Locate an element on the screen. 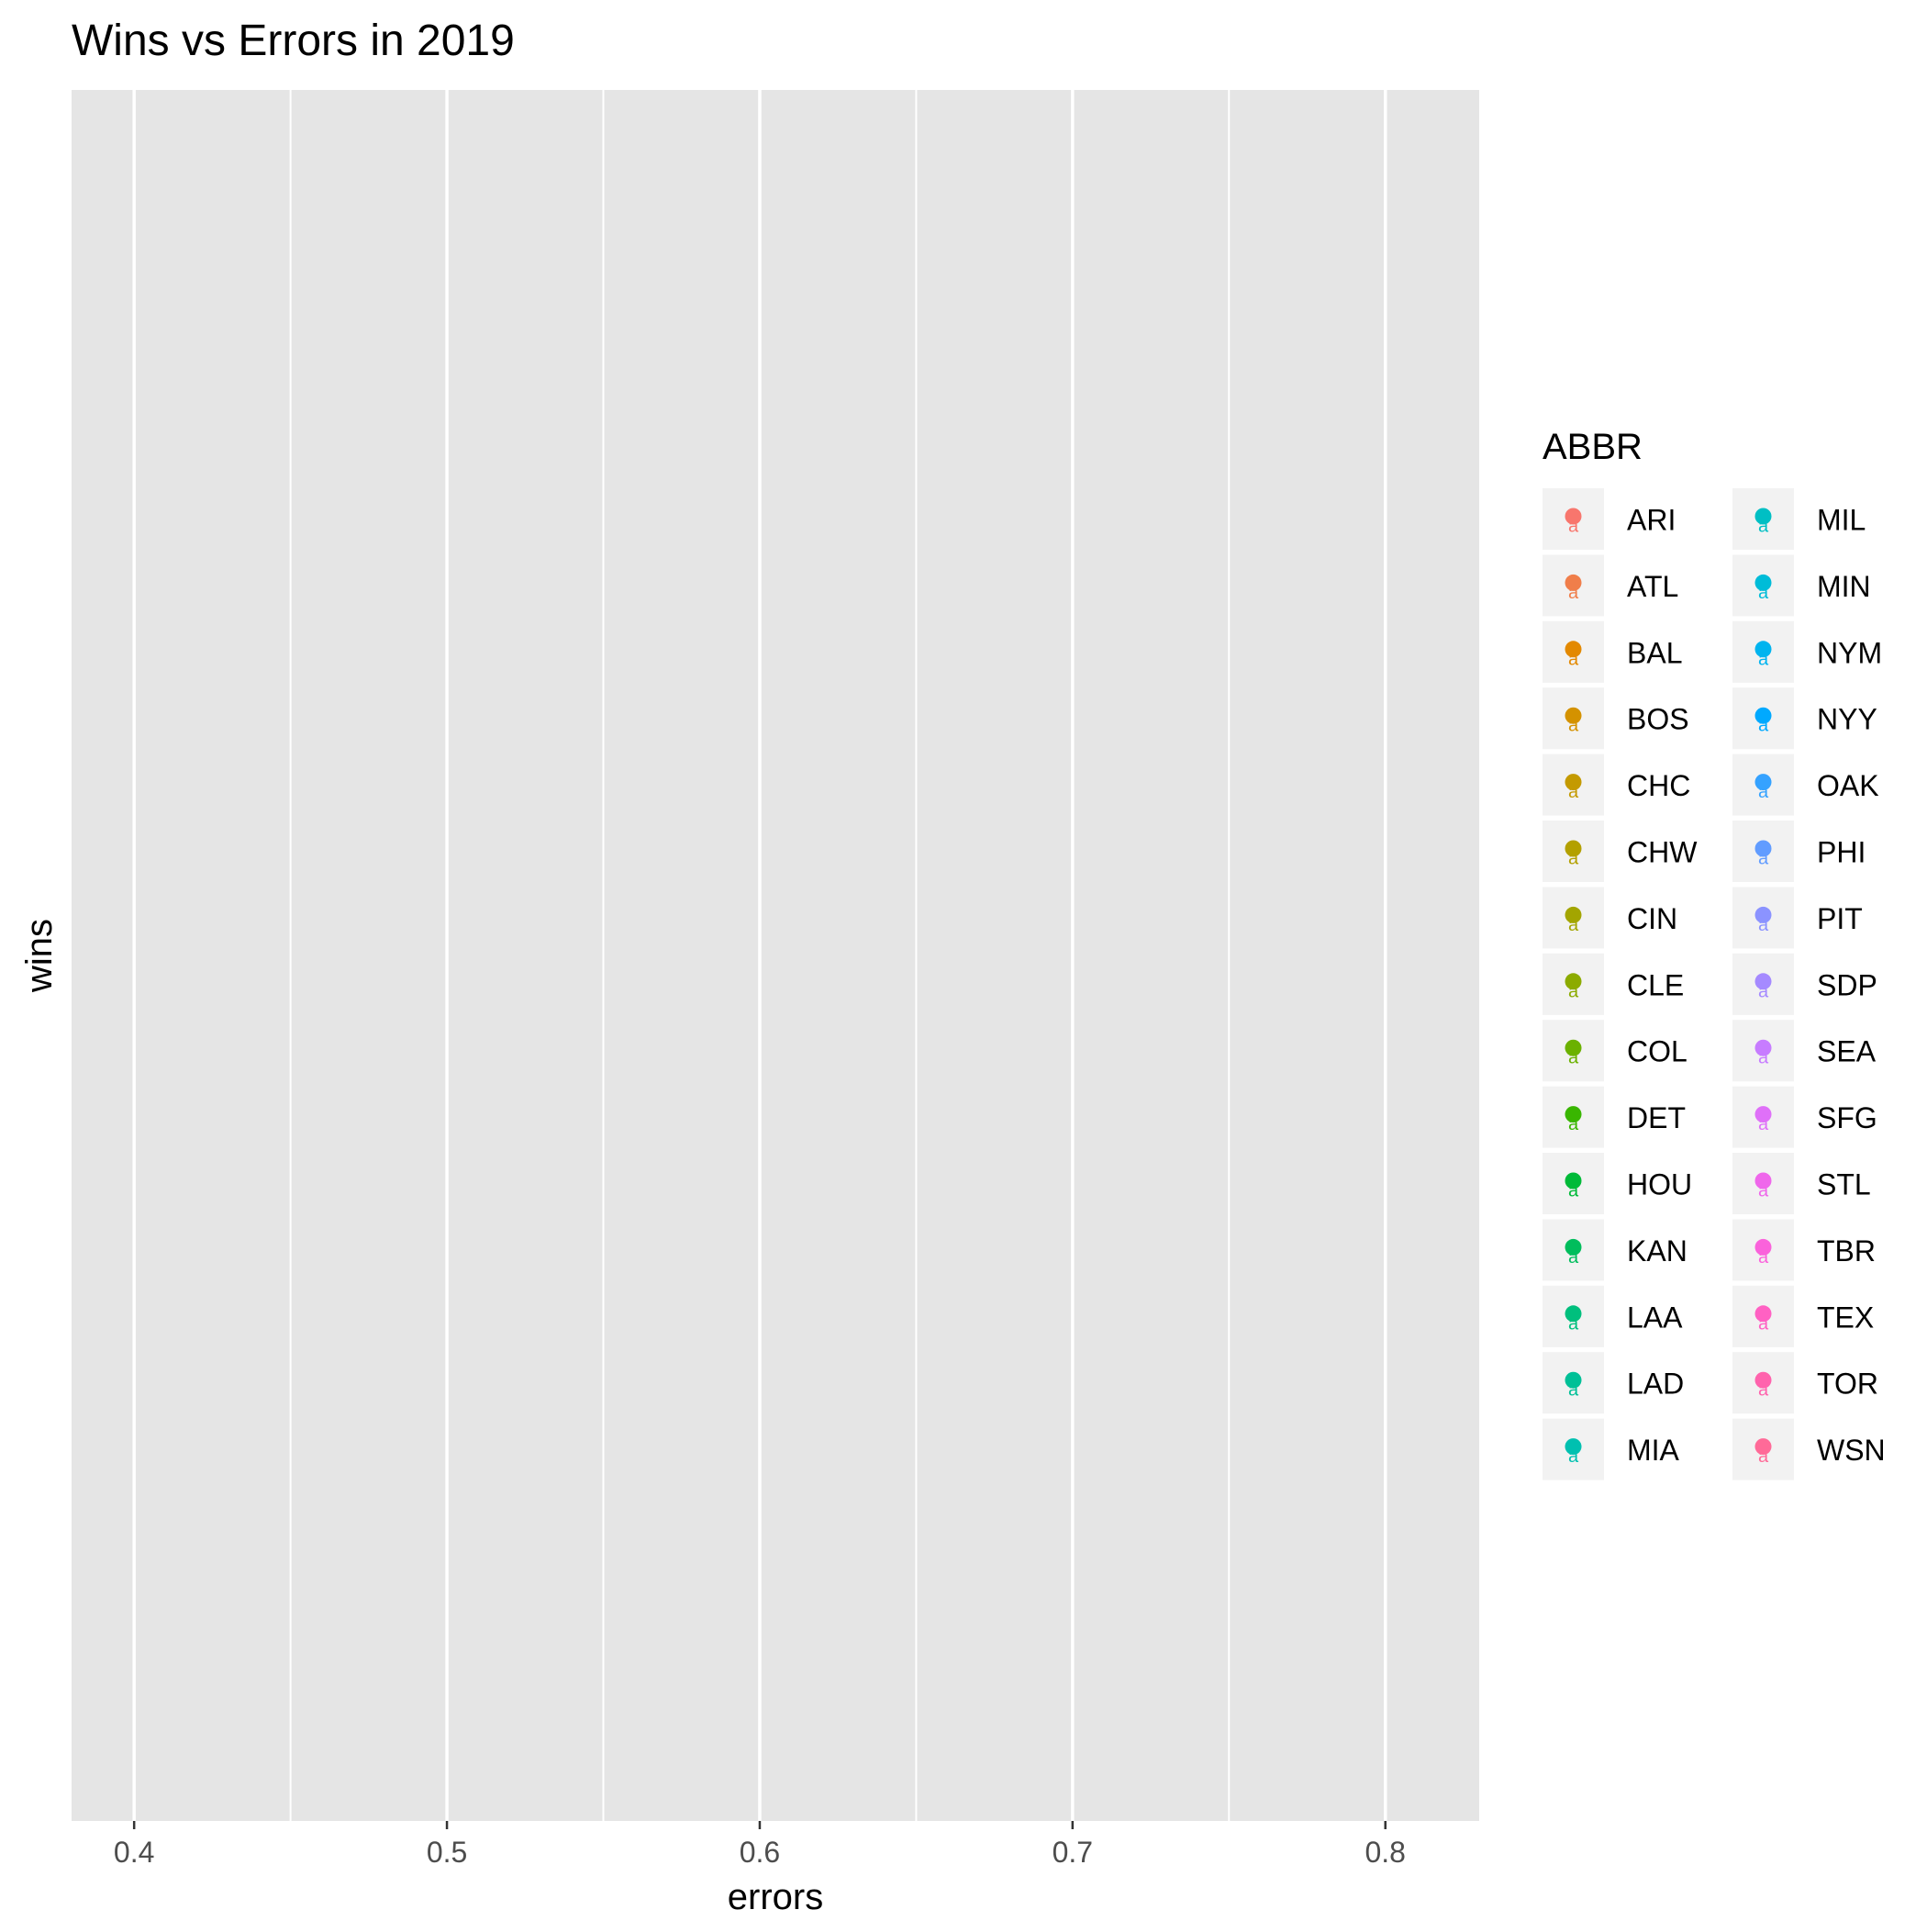  legend-item-tor: a TOR is located at coordinates (1805, 1383).